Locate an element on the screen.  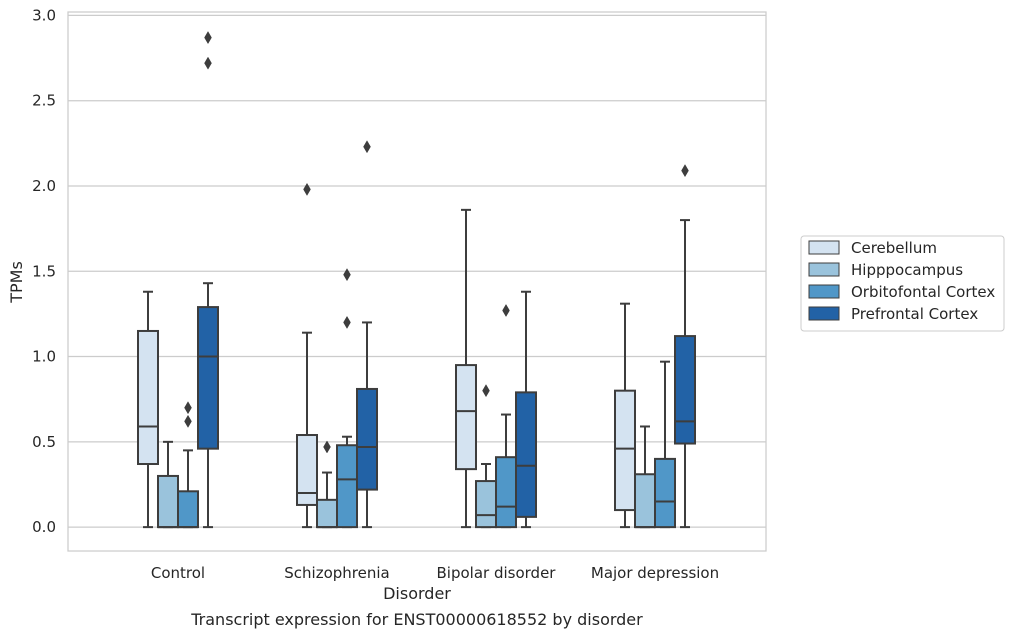
y-tick-label: 2.0 is located at coordinates (44, 186).